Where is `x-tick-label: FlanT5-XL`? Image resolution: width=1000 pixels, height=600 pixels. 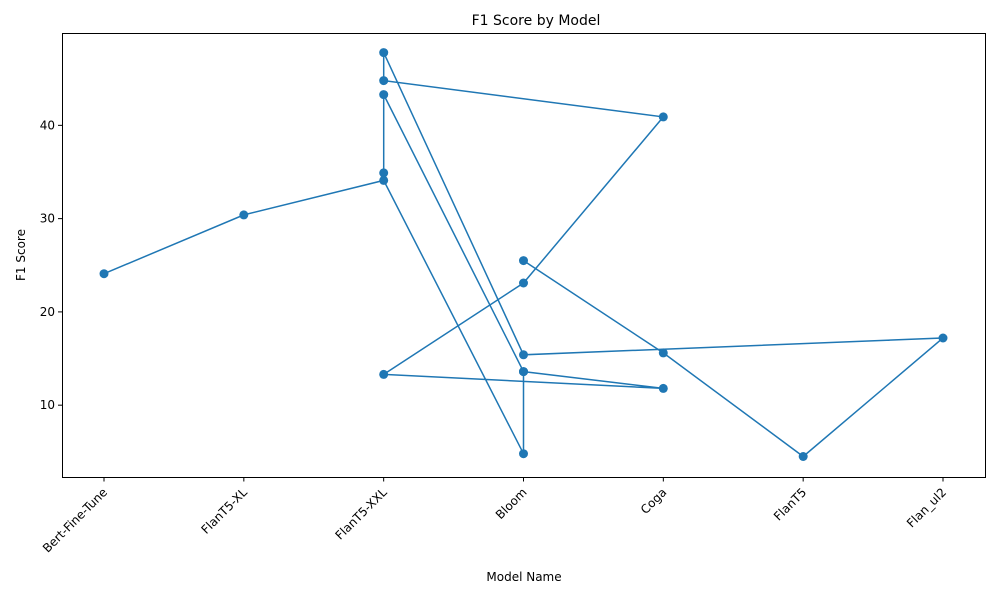
x-tick-label: FlanT5-XL is located at coordinates (224, 511).